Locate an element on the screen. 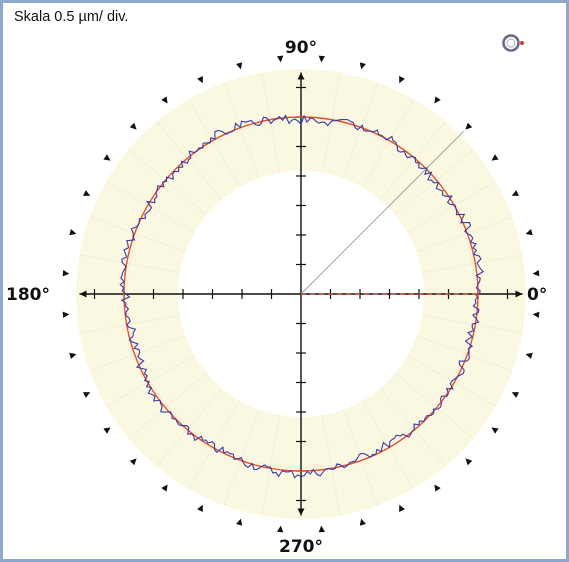 The image size is (569, 562). angle-label-90: 90° is located at coordinates (301, 48).